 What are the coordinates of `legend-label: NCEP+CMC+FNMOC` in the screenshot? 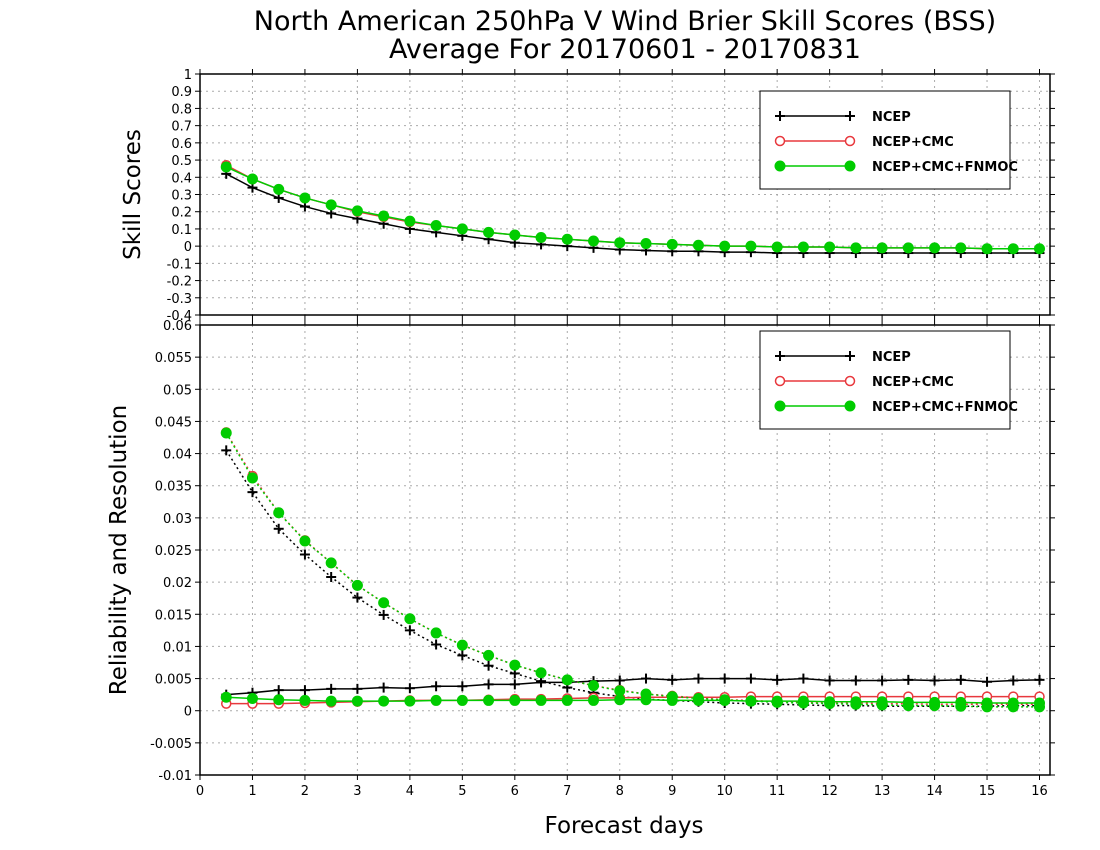 It's located at (945, 407).